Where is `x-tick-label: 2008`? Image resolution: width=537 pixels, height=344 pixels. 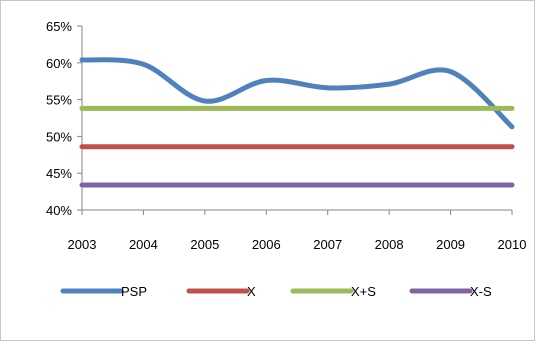
x-tick-label: 2008 is located at coordinates (389, 244).